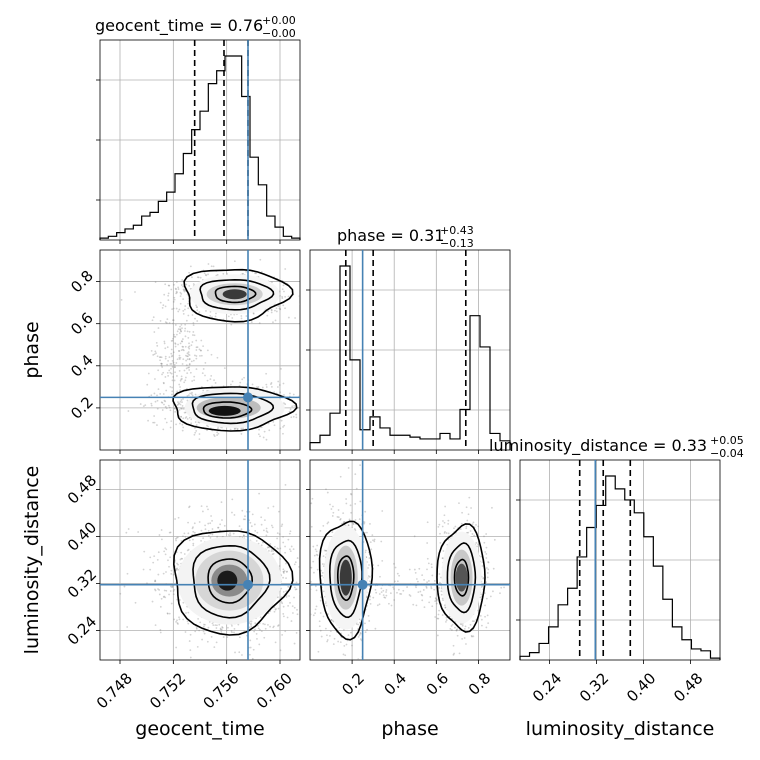 The width and height of the screenshot is (760, 760). What do you see at coordinates (641, 687) in the screenshot?
I see `x-tick-label-luminosity_distance-2: 0.40` at bounding box center [641, 687].